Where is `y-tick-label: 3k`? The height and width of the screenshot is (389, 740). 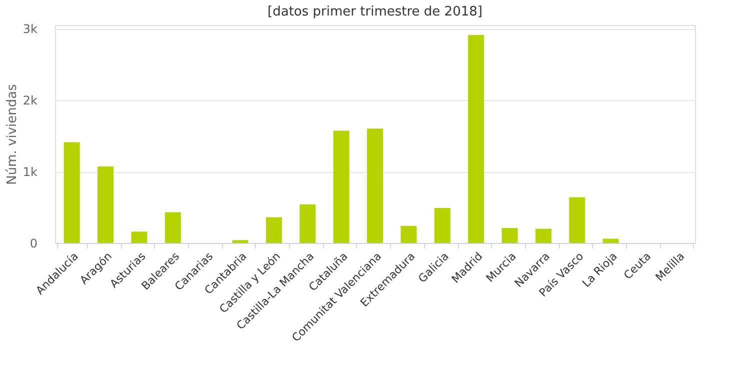
y-tick-label: 3k is located at coordinates (30, 29).